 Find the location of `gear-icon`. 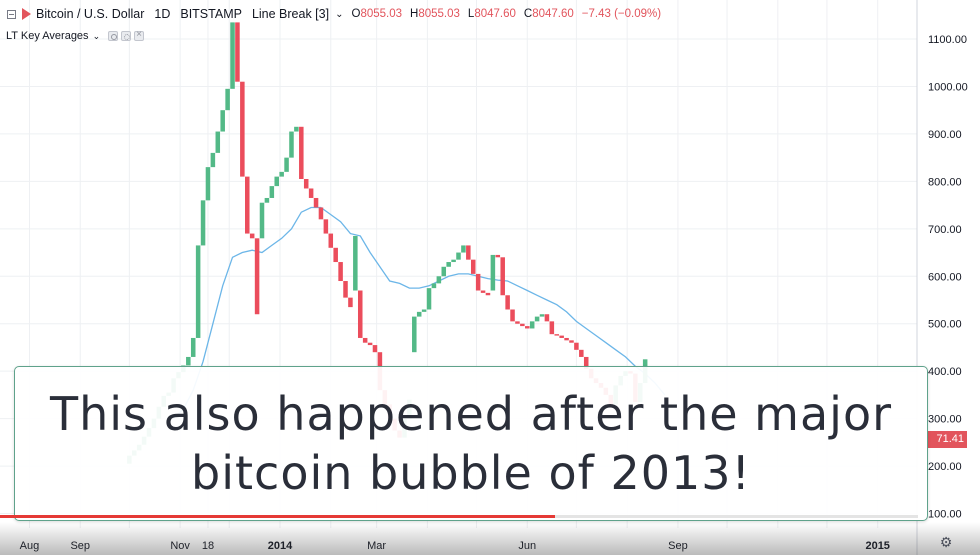

gear-icon is located at coordinates (126, 36).